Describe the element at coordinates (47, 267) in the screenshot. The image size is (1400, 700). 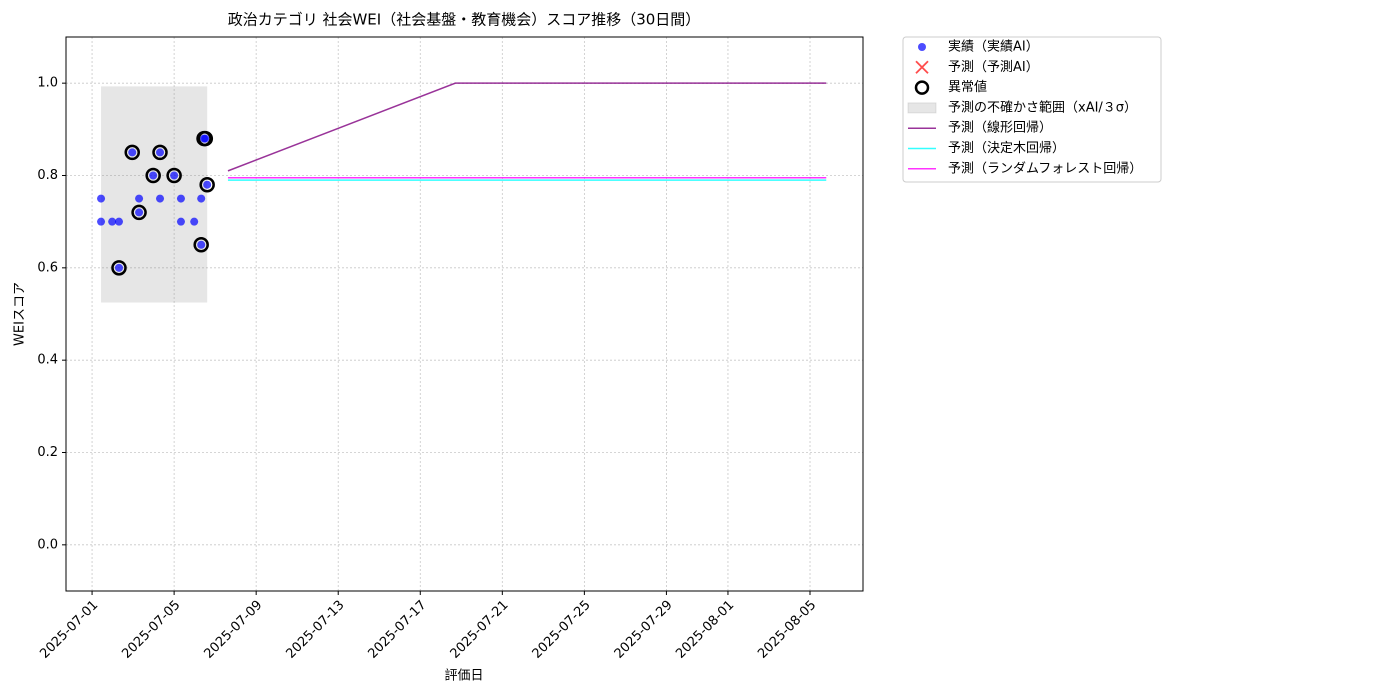
I see `y-tick-label: 0.6` at that location.